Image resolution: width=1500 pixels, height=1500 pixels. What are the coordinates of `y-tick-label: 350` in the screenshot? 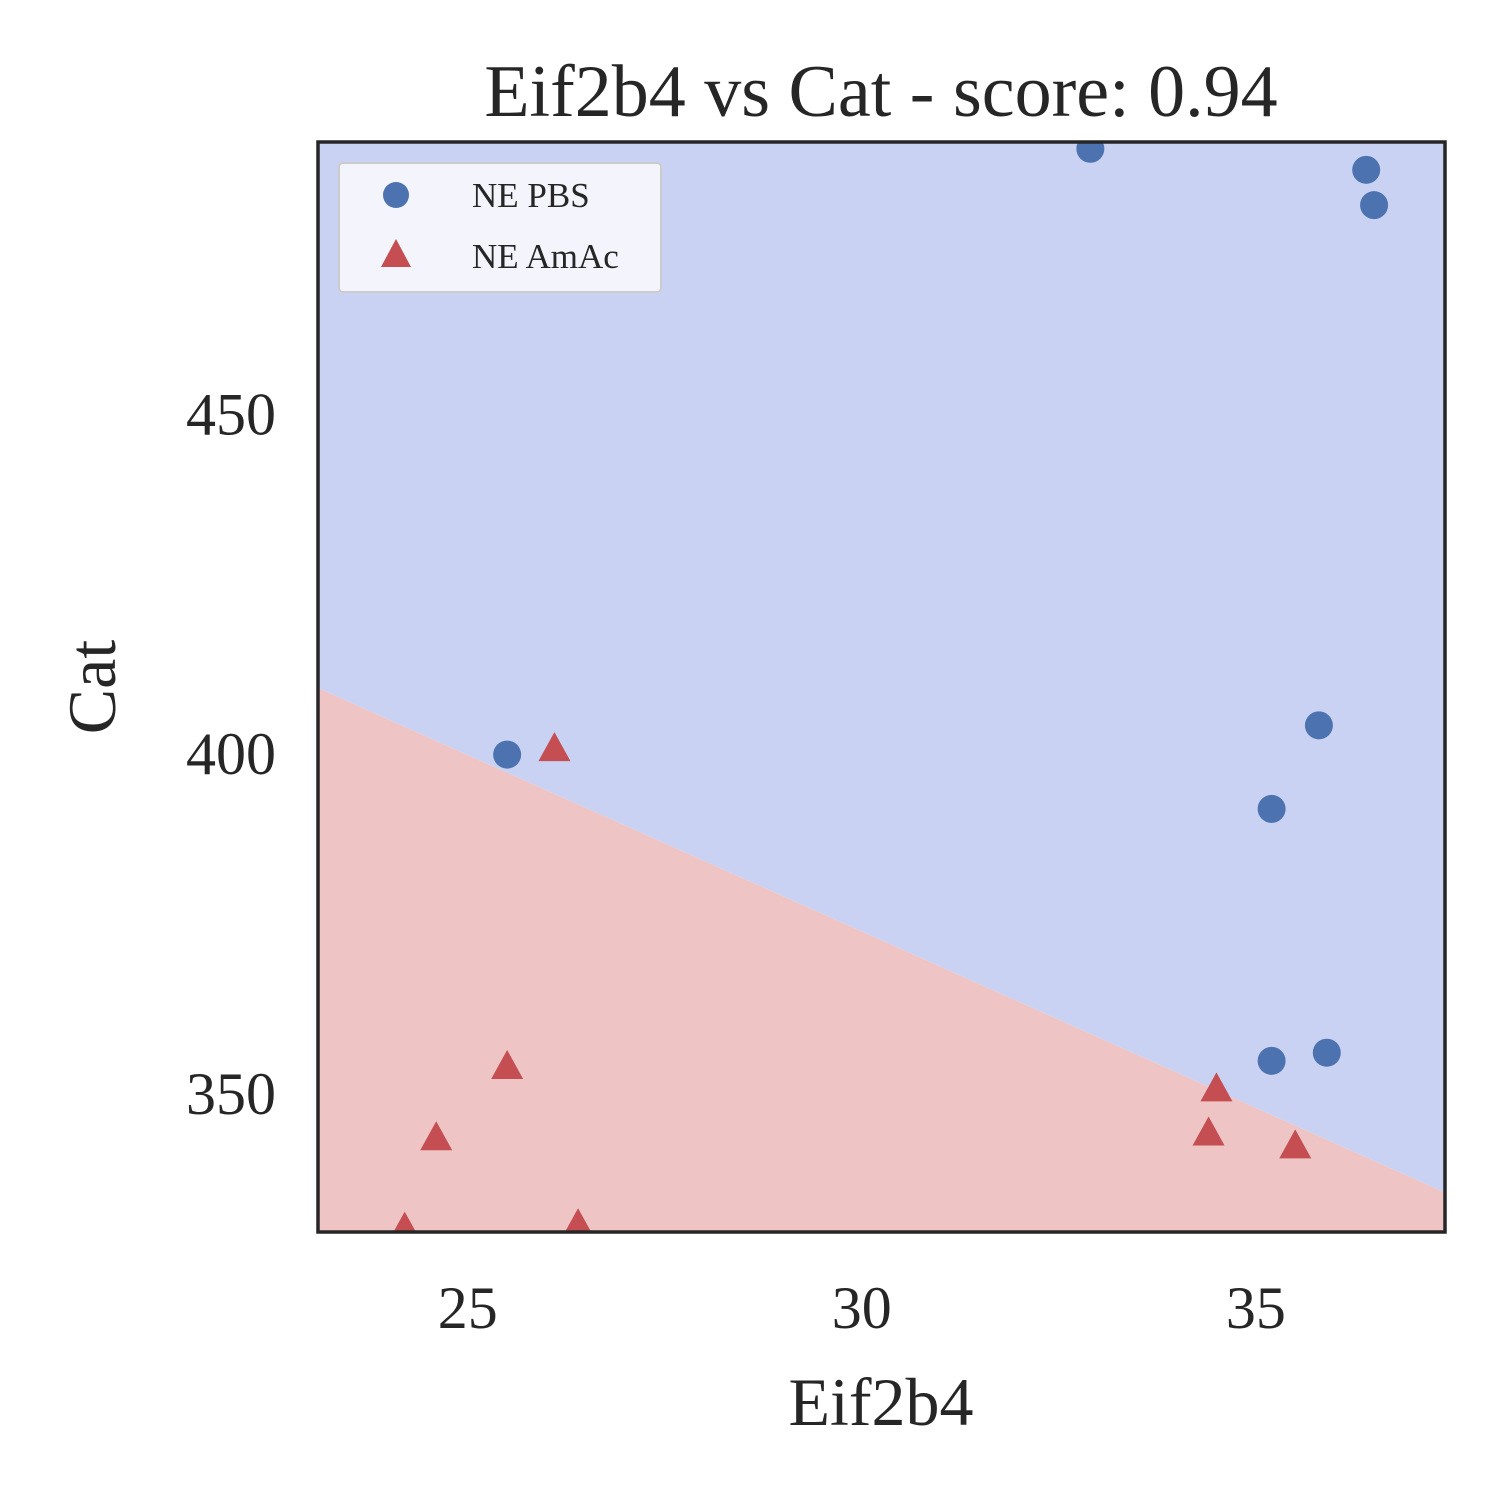 It's located at (231, 1094).